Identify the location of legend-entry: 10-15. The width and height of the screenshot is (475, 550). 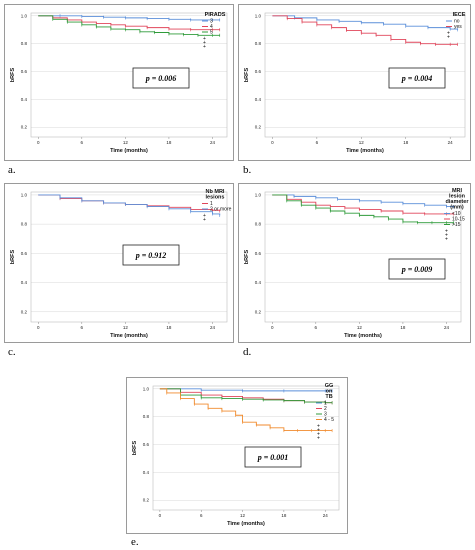
(458, 220).